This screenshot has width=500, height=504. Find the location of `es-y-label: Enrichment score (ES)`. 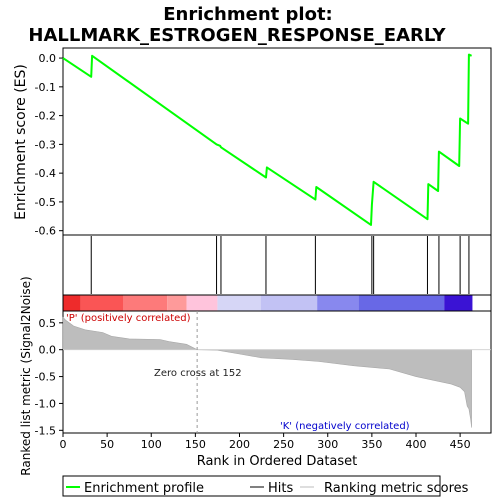

es-y-label: Enrichment score (ES) is located at coordinates (21, 142).